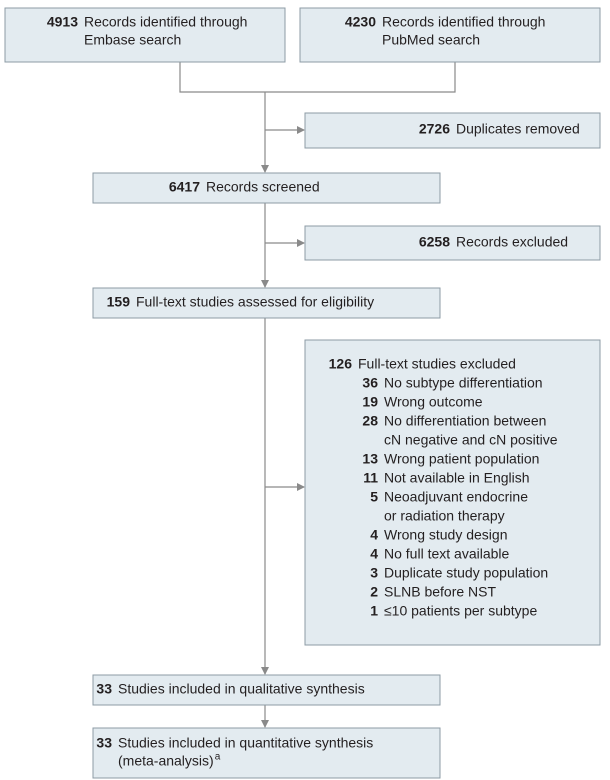  I want to click on count: 4913, so click(62, 22).